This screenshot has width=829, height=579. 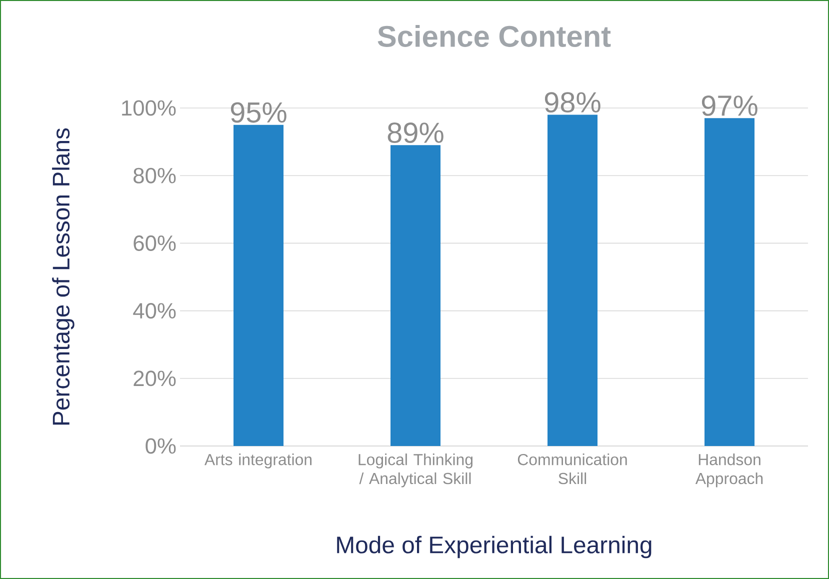 What do you see at coordinates (154, 311) in the screenshot?
I see `y-tick-label: 40%` at bounding box center [154, 311].